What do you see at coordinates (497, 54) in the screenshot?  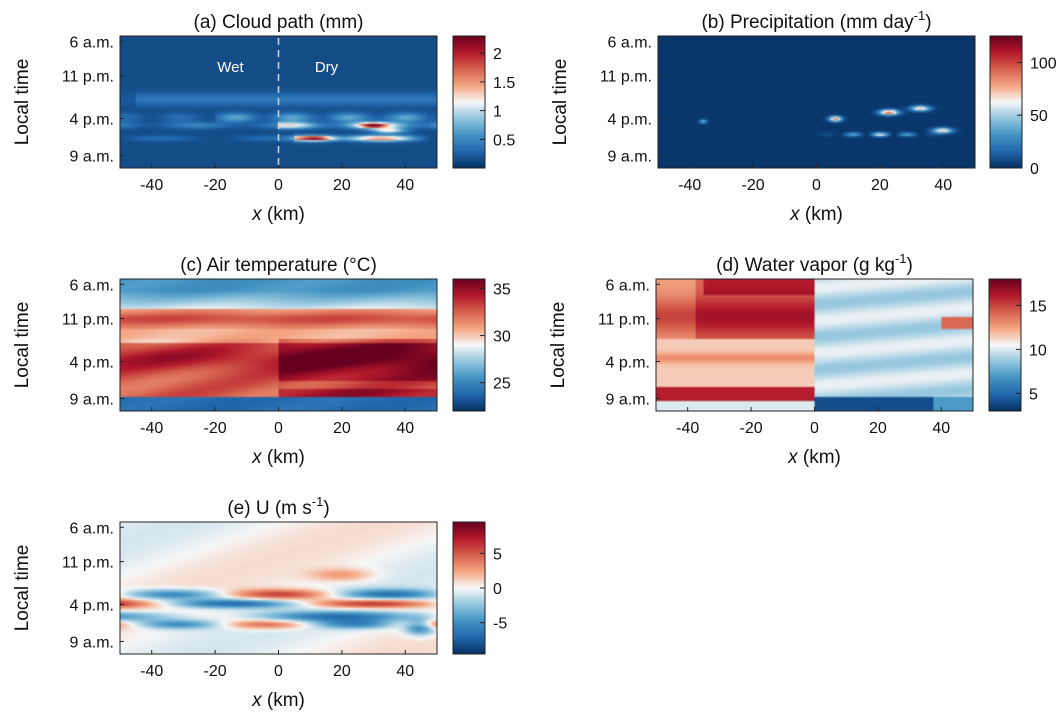 I see `colorbar-tick-label: 2` at bounding box center [497, 54].